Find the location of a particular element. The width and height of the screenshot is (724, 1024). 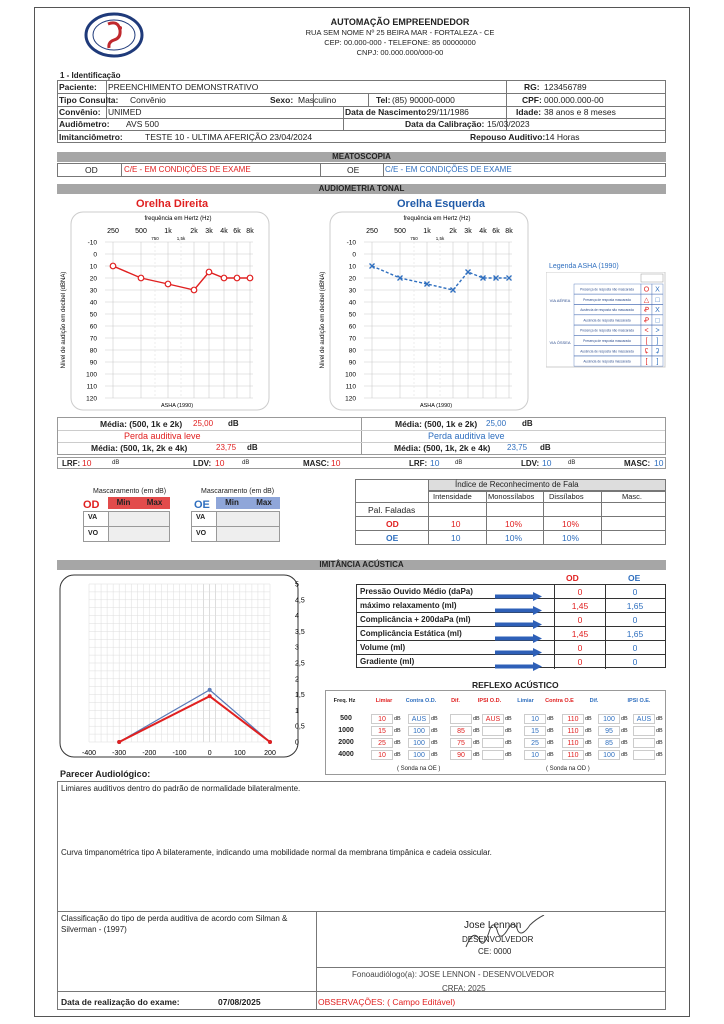

media4-oe-value: 23,75 is located at coordinates (517, 447).